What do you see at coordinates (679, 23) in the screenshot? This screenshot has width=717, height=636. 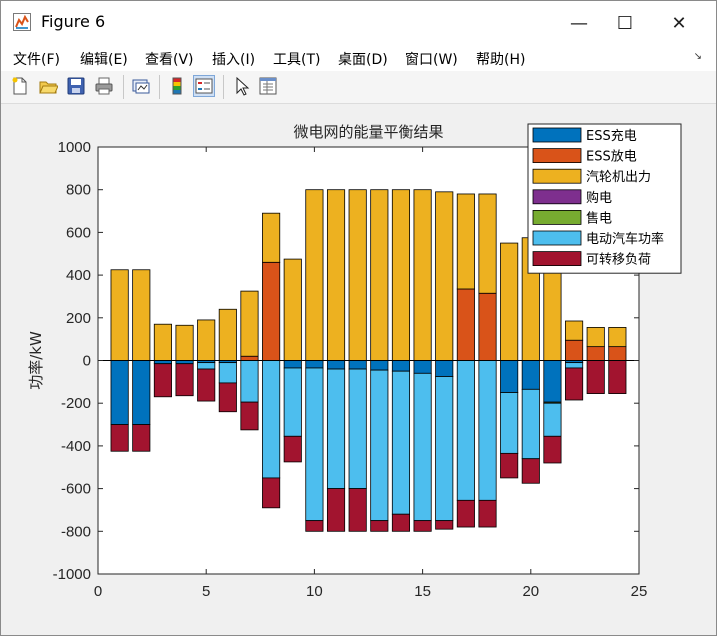 I see `close-button: ✕` at bounding box center [679, 23].